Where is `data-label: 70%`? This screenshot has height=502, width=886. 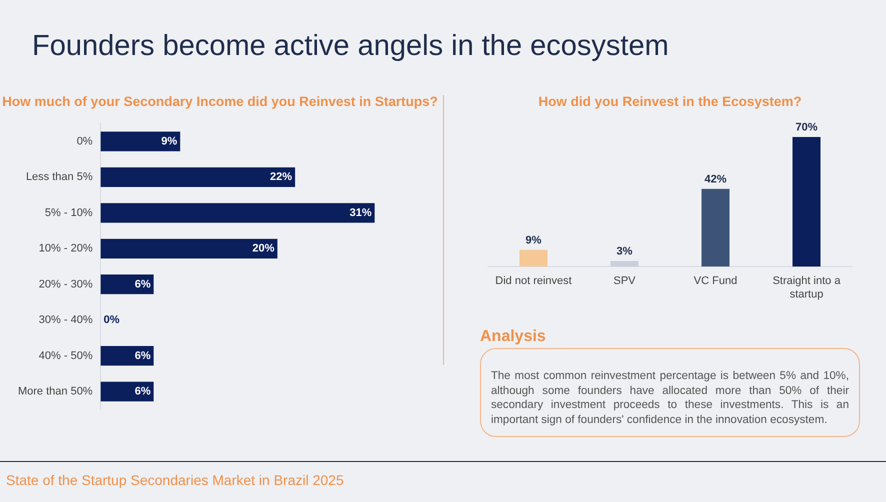 data-label: 70% is located at coordinates (806, 128).